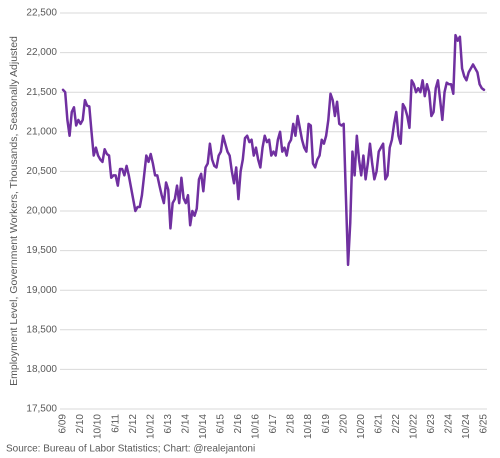 The image size is (500, 458). What do you see at coordinates (326, 424) in the screenshot?
I see `x-tick-label: 6/19` at bounding box center [326, 424].